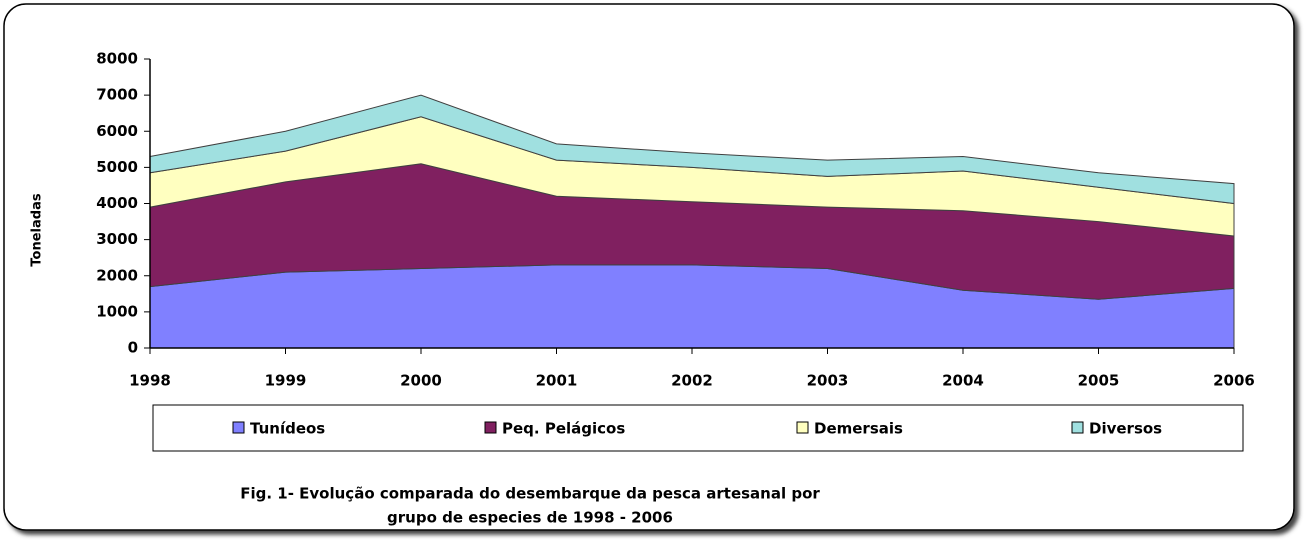 The height and width of the screenshot is (545, 1306). Describe the element at coordinates (563, 429) in the screenshot. I see `legend-label: Peq. Pelágicos` at that location.